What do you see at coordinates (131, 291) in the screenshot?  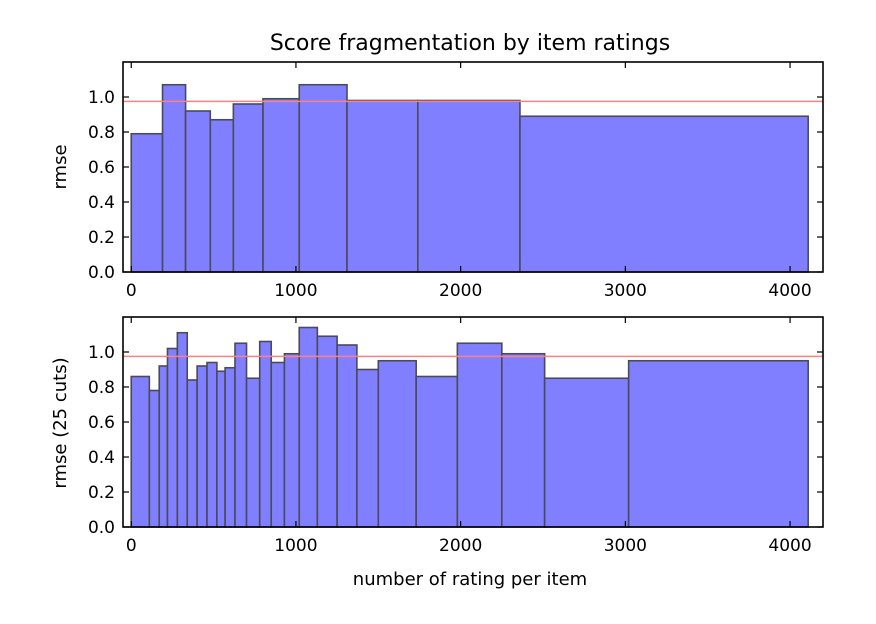 I see `top-x-tick-label-0: 0` at bounding box center [131, 291].